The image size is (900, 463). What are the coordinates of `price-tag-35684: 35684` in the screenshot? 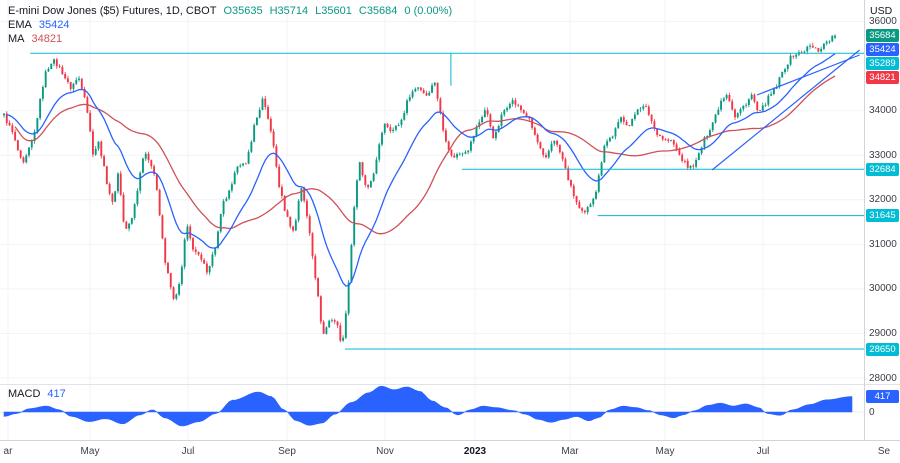 It's located at (882, 36).